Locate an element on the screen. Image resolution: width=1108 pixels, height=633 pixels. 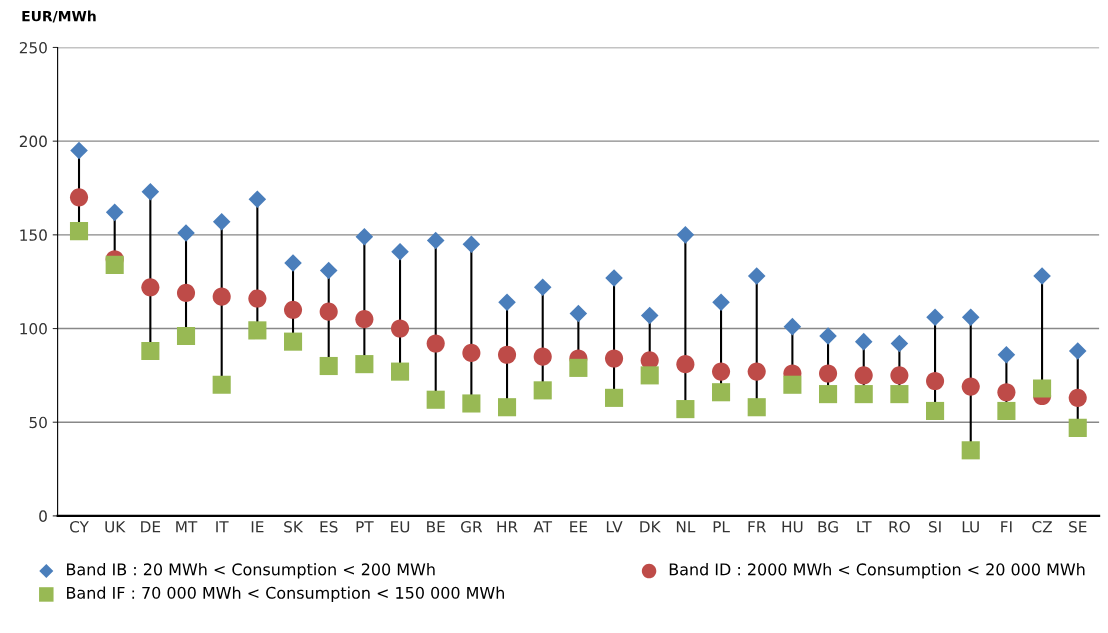
x-tick-label: DE is located at coordinates (151, 527).